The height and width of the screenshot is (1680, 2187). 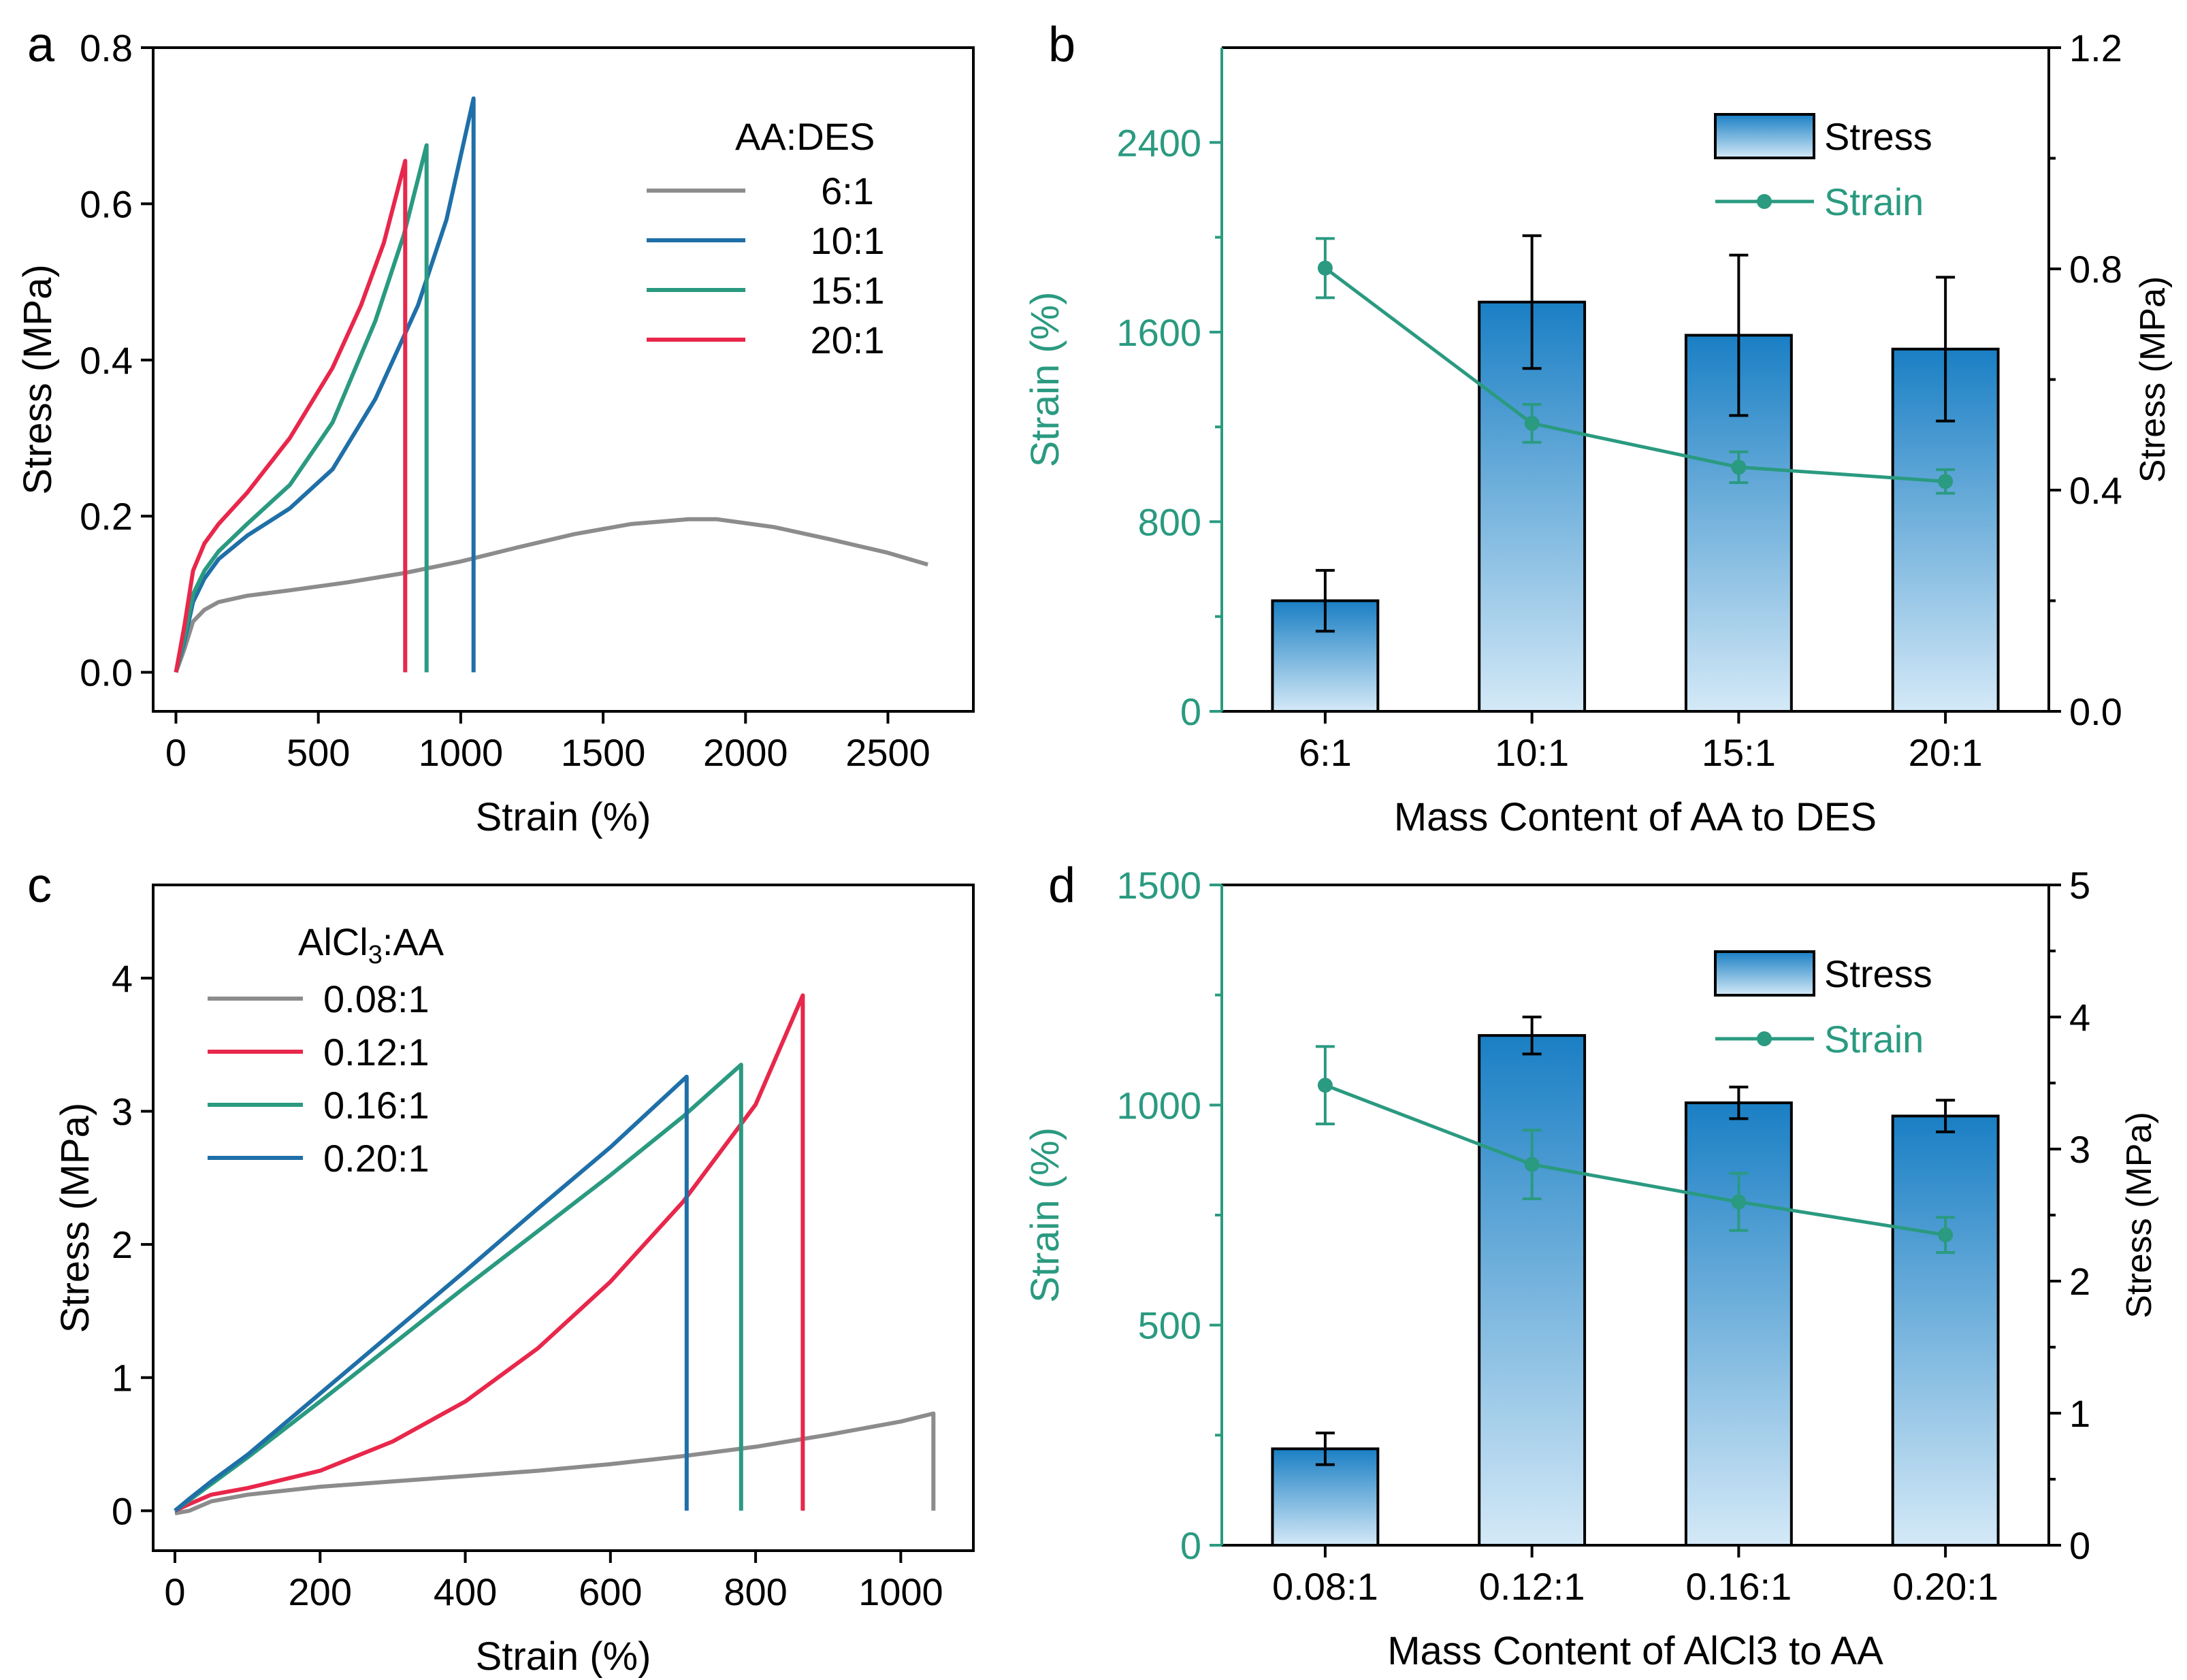 I want to click on x-tick-label: 6:1, so click(x=1326, y=753).